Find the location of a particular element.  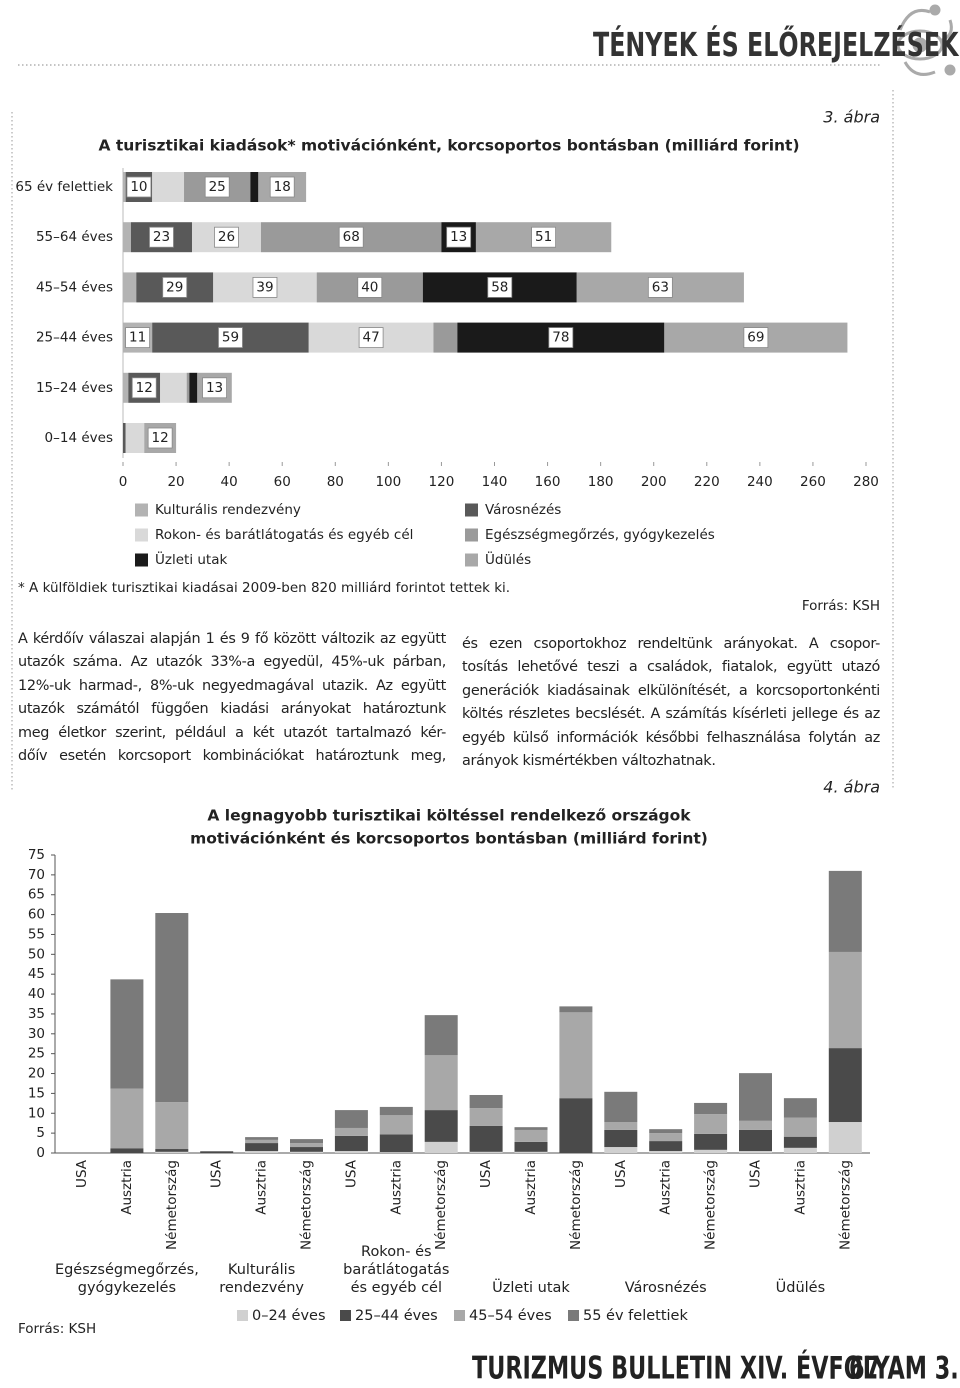

data-label: 12 is located at coordinates (144, 388).